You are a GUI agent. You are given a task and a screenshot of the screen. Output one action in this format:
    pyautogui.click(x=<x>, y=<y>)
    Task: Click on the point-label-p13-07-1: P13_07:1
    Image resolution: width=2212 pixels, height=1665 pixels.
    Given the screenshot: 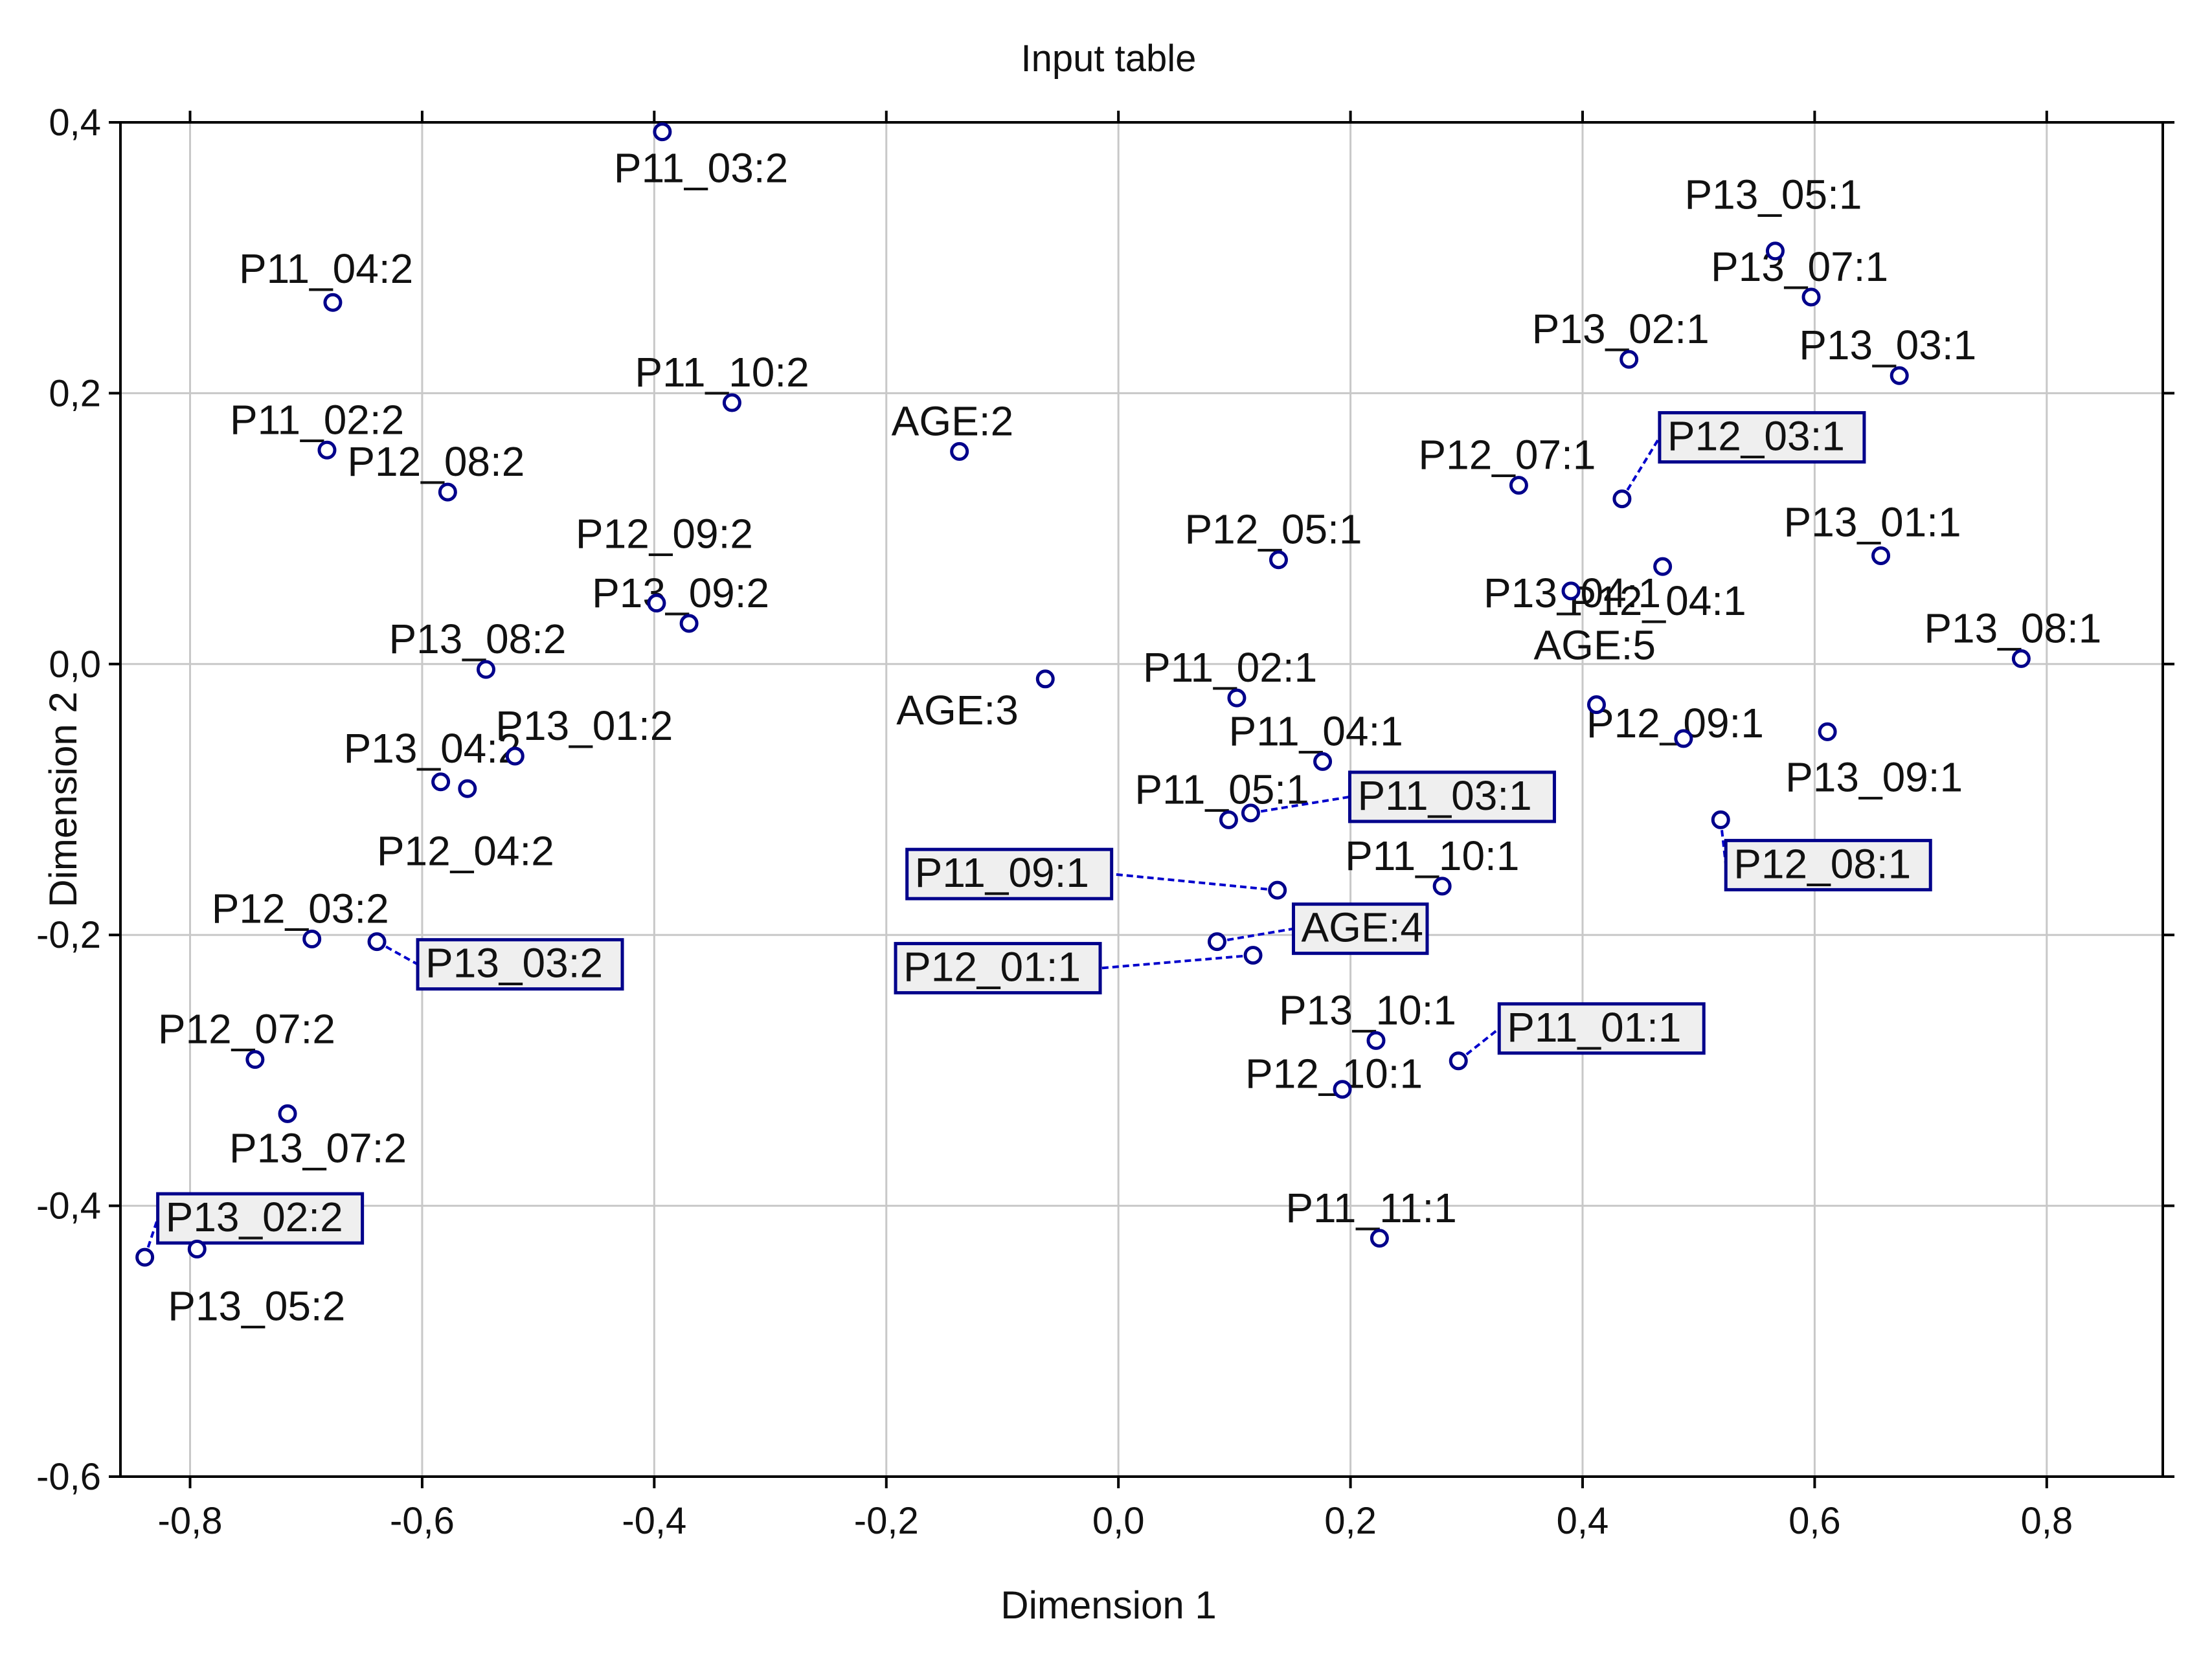 What is the action you would take?
    pyautogui.click(x=1800, y=266)
    